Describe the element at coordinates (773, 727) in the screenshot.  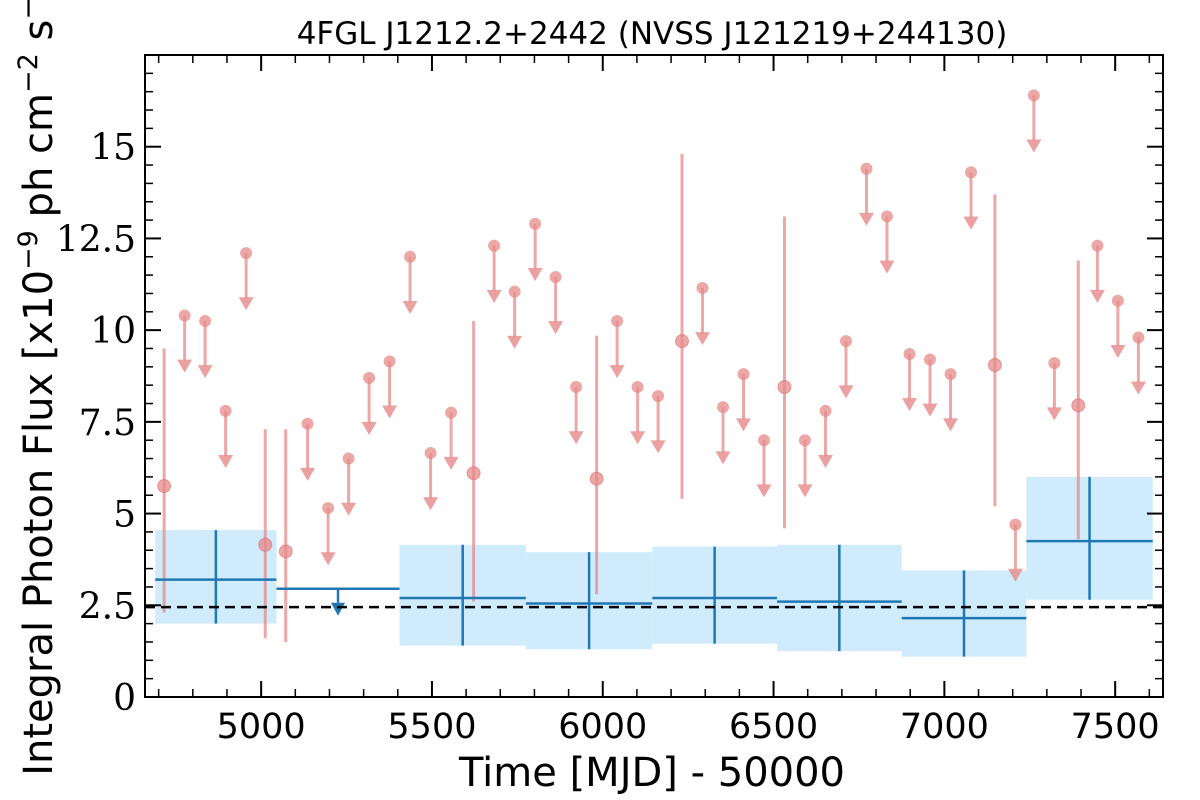
I see `x-tick-label: 6500` at that location.